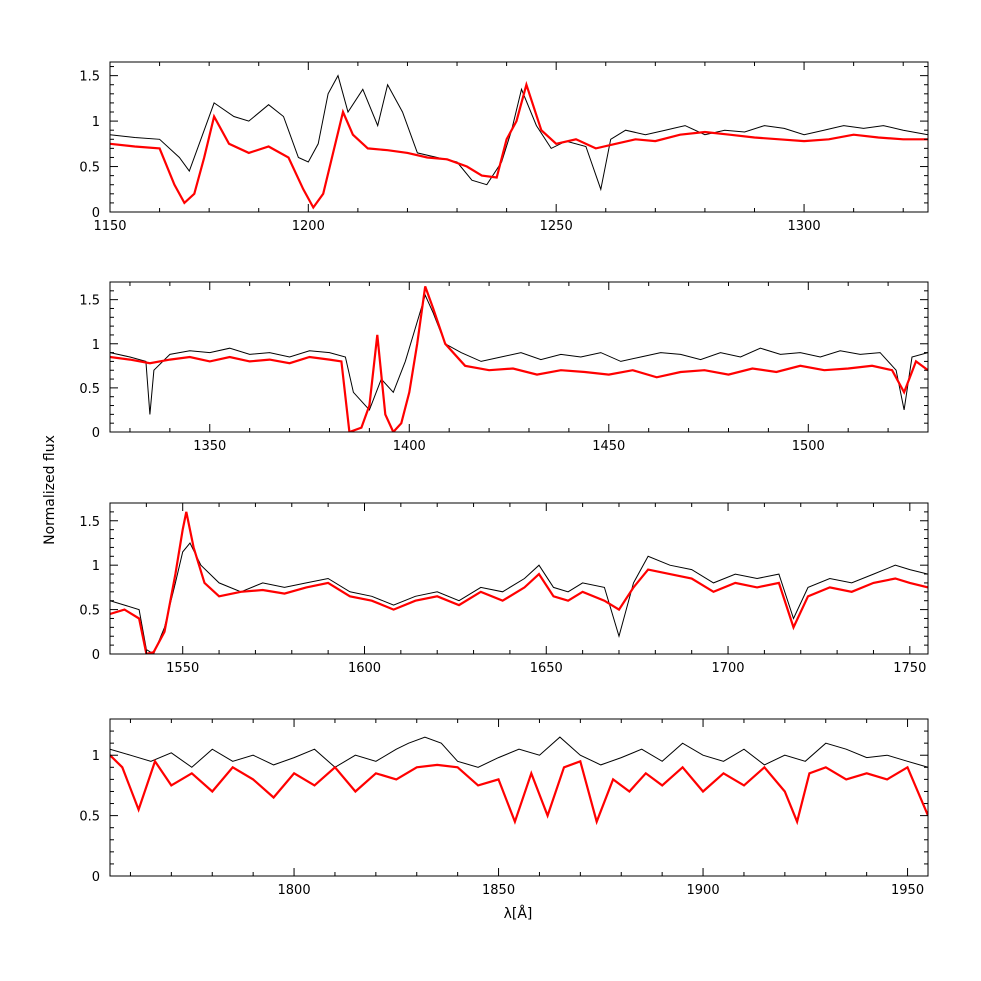  What do you see at coordinates (364, 668) in the screenshot?
I see `x-tick-label: 1600` at bounding box center [364, 668].